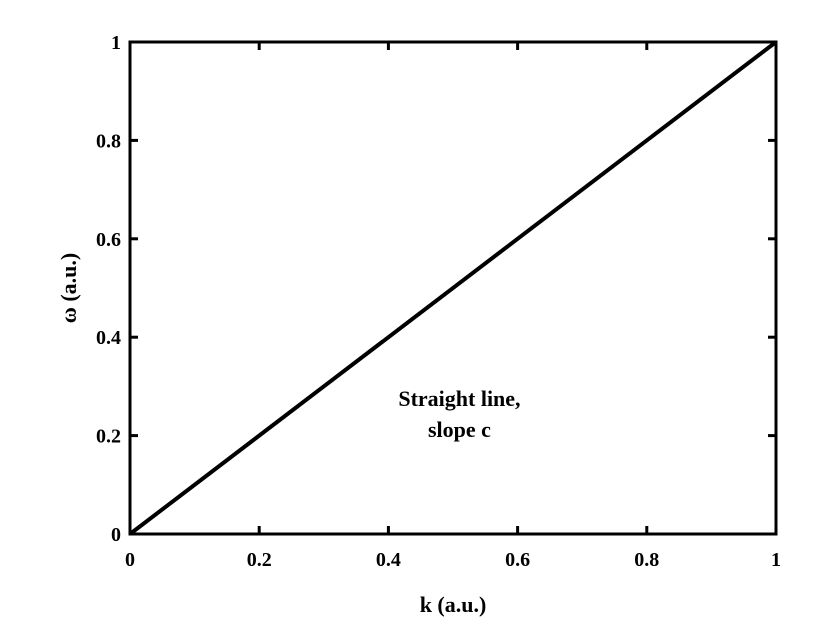  Describe the element at coordinates (517, 560) in the screenshot. I see `x-tick-label: 0.6` at that location.